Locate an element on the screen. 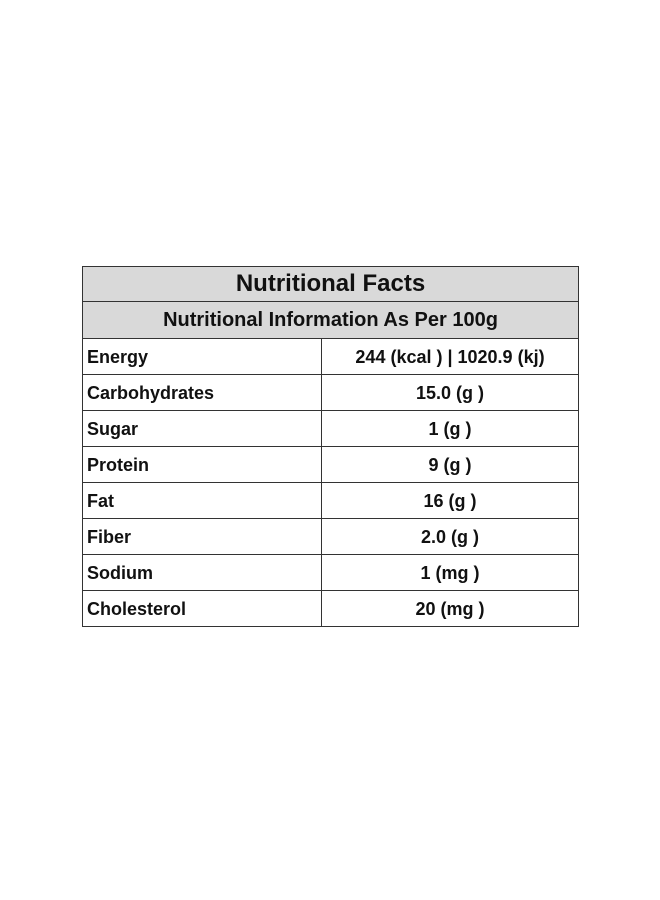  nutrient-name: Carbohydrates is located at coordinates (202, 392).